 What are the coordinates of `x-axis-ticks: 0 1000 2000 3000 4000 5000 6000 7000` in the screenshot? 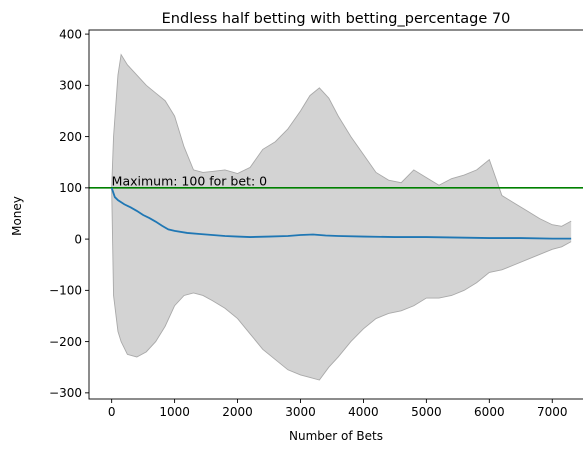 It's located at (338, 409).